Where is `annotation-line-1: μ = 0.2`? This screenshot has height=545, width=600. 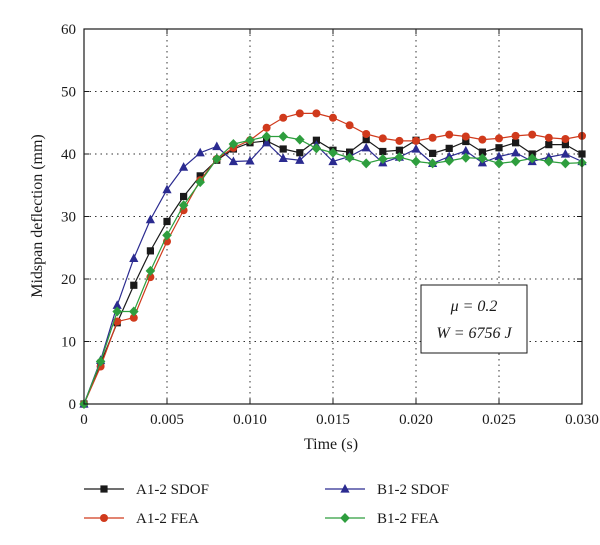 annotation-line-1: μ = 0.2 is located at coordinates (474, 306).